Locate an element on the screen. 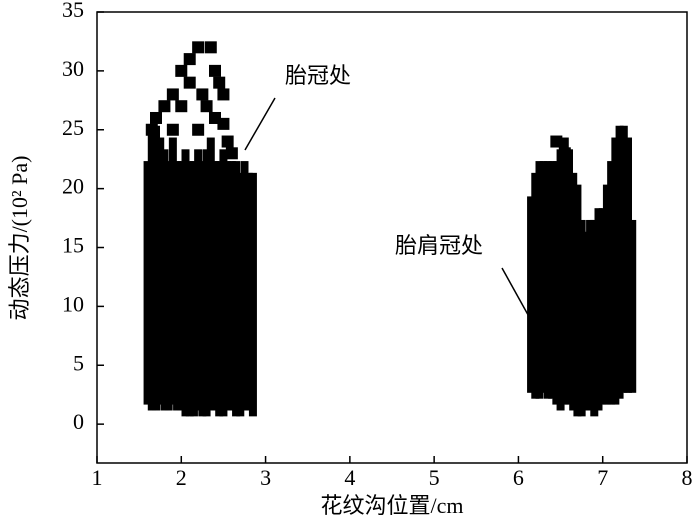  annotation: 胎冠处 is located at coordinates (318, 75).